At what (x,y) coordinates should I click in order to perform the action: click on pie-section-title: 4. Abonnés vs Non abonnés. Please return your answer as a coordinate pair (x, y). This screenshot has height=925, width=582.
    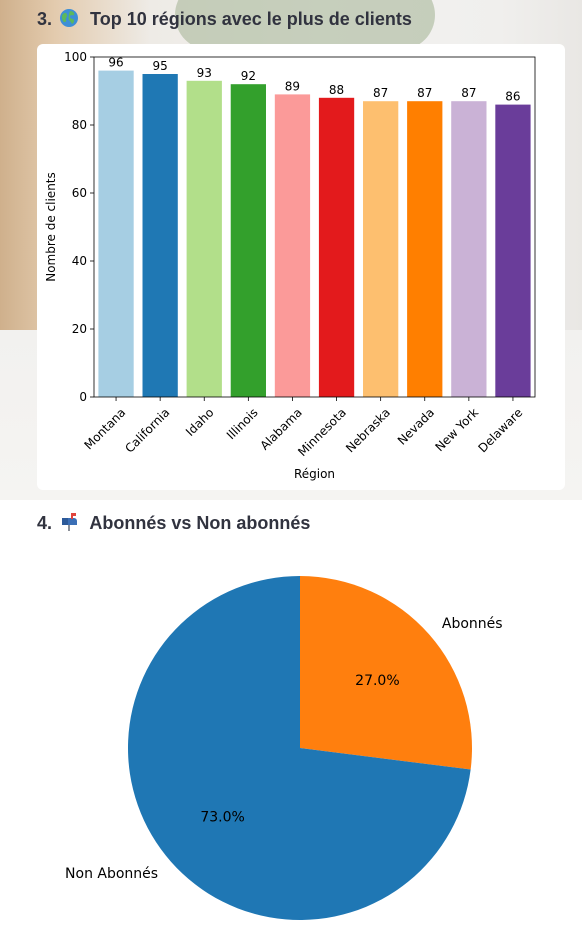
    Looking at the image, I should click on (173, 523).